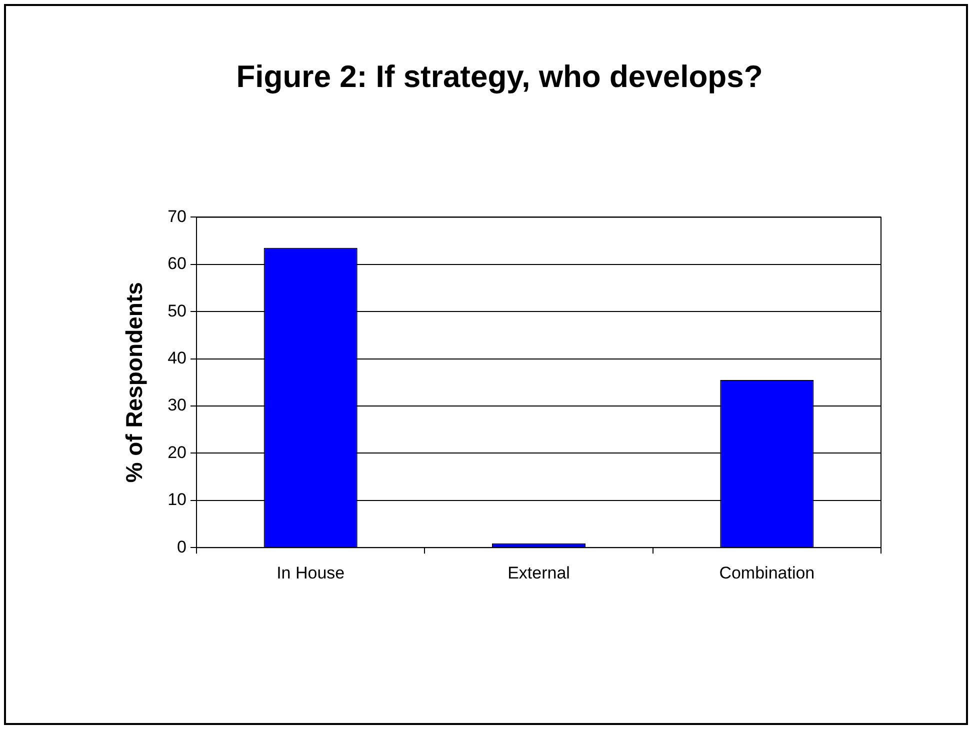 This screenshot has height=729, width=972. I want to click on y-tick-label: 70, so click(177, 216).